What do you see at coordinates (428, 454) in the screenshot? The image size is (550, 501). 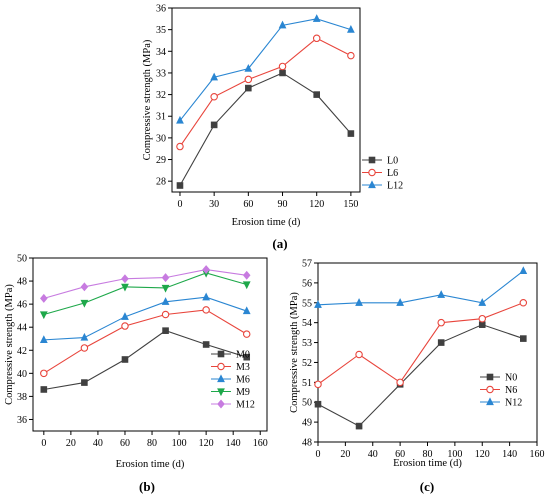 I see `x-tick-label: 80` at bounding box center [428, 454].